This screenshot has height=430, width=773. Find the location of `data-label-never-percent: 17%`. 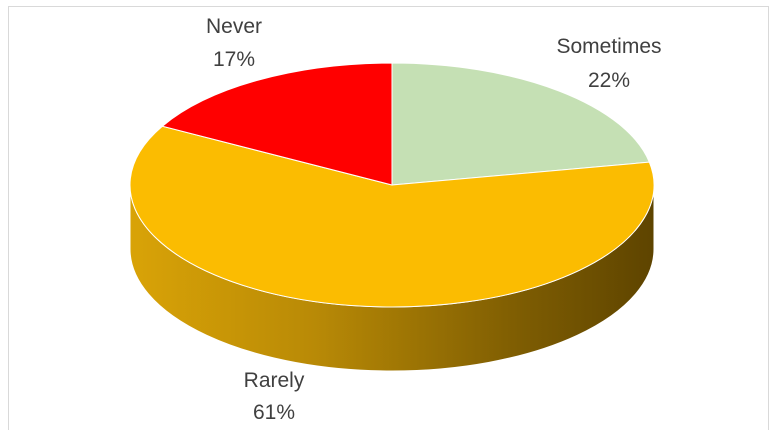

data-label-never-percent: 17% is located at coordinates (234, 59).